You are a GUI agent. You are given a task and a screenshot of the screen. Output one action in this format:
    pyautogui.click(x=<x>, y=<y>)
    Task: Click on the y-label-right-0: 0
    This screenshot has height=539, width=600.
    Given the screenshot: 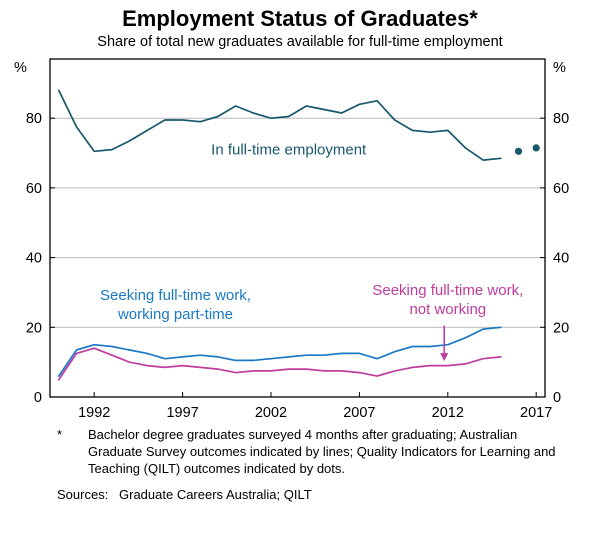 What is the action you would take?
    pyautogui.click(x=557, y=398)
    